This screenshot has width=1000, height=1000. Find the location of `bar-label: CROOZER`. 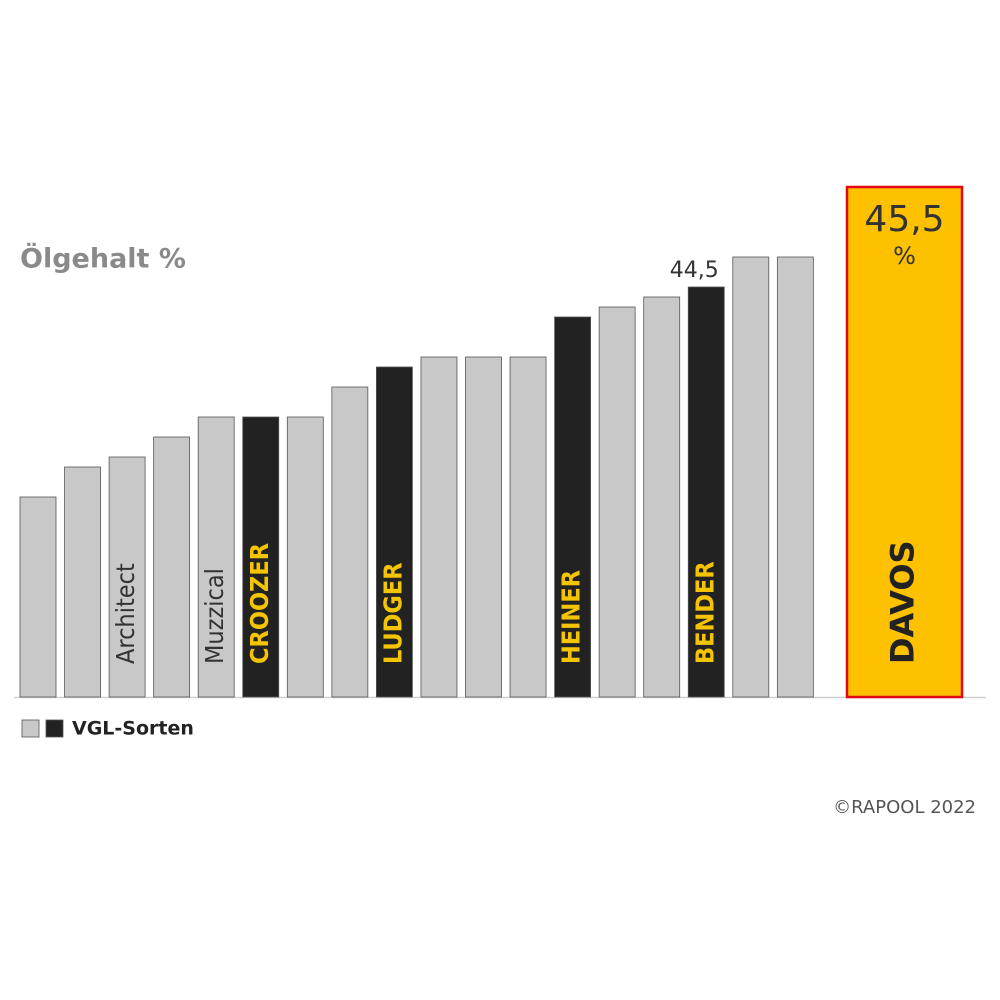

bar-label: CROOZER is located at coordinates (259, 603).